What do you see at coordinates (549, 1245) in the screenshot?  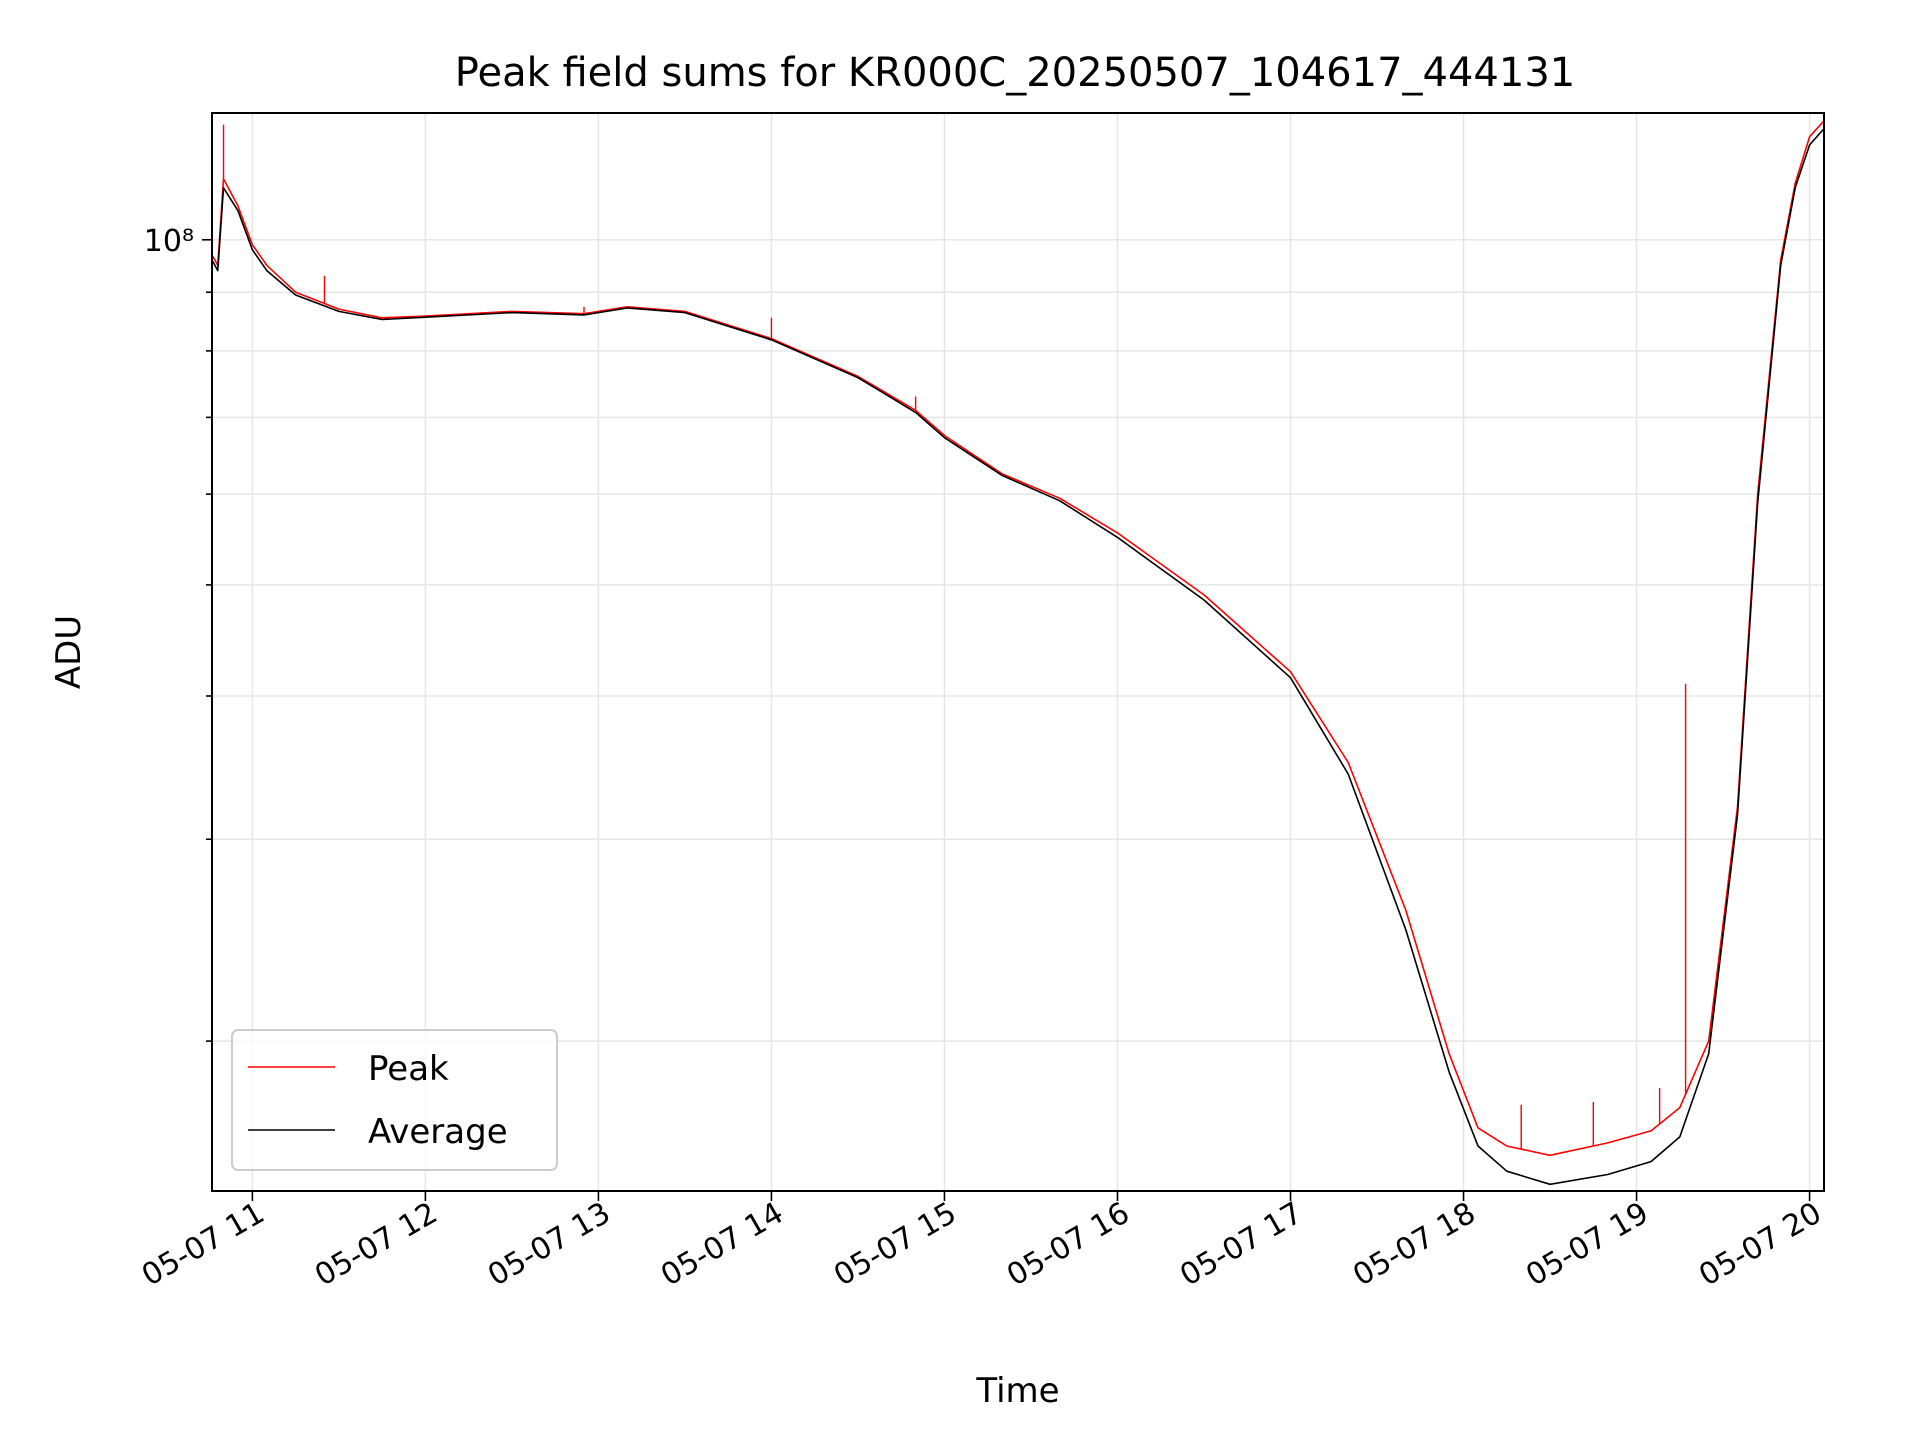 I see `x-tick-label: 05-07 13` at bounding box center [549, 1245].